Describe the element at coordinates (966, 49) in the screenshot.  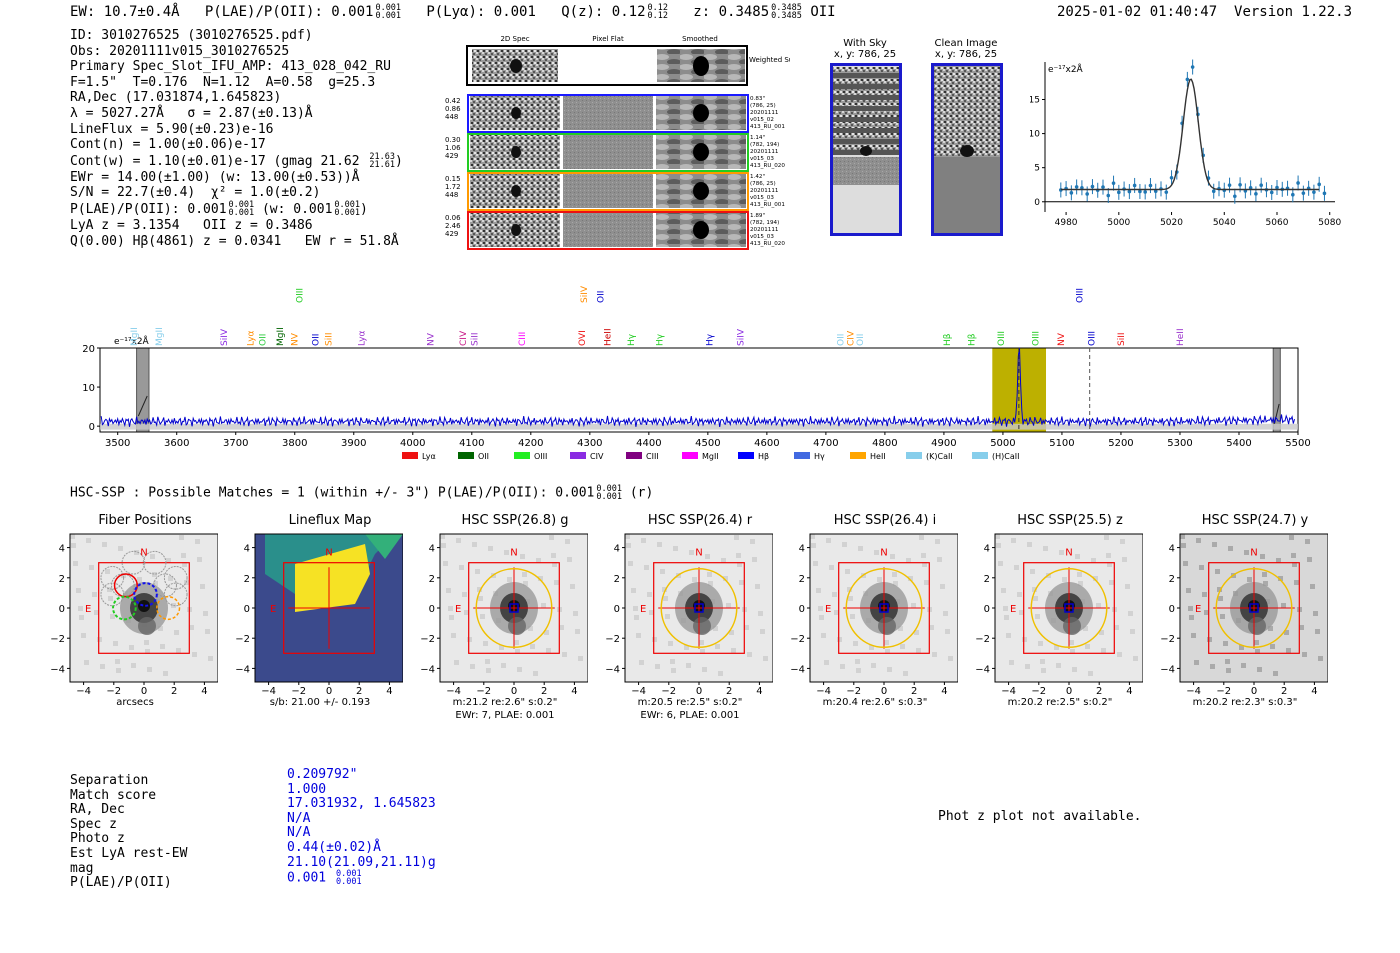
I see `clean-image-title: Clean Image x, y: 786, 25` at that location.